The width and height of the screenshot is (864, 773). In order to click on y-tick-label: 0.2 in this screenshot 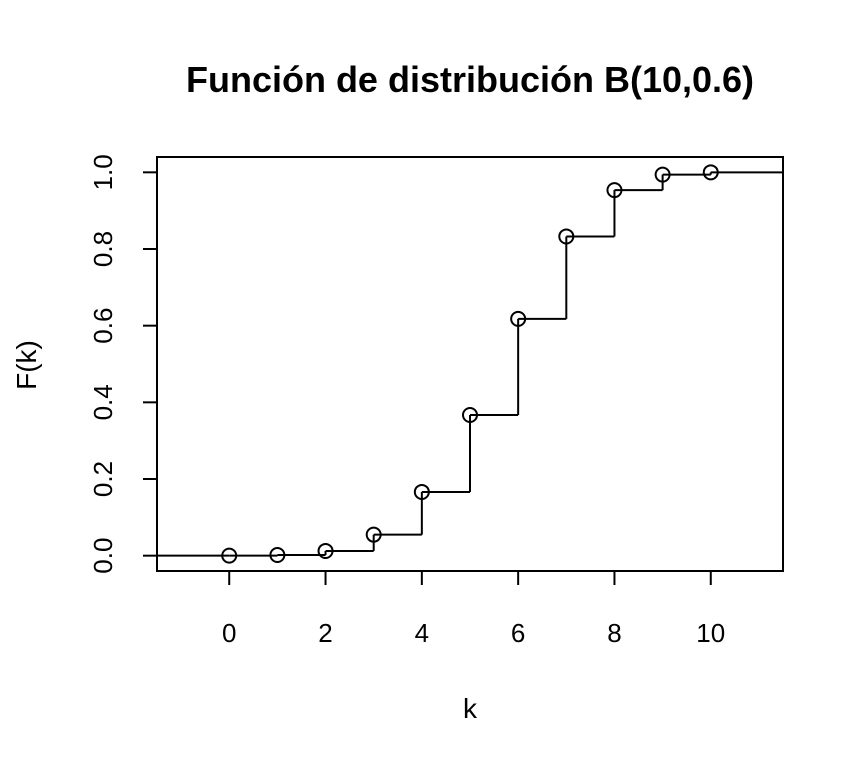, I will do `click(103, 479)`.